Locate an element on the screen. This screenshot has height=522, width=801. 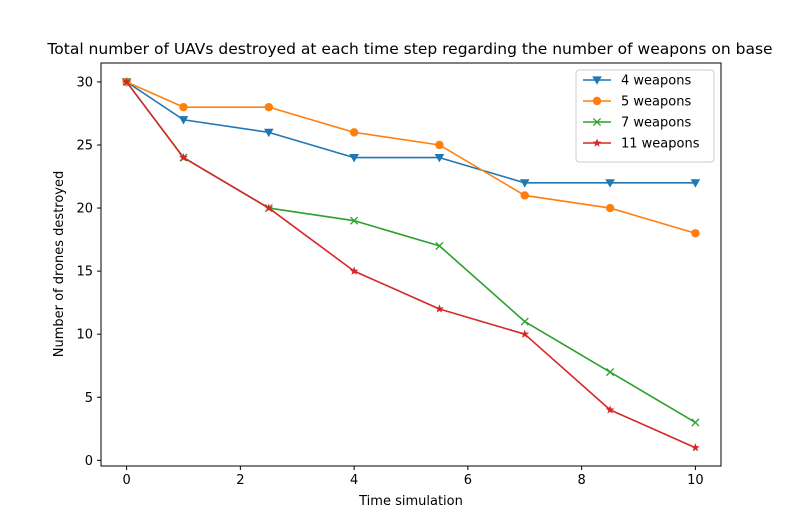
series-line-4-weapons is located at coordinates (411, 132).